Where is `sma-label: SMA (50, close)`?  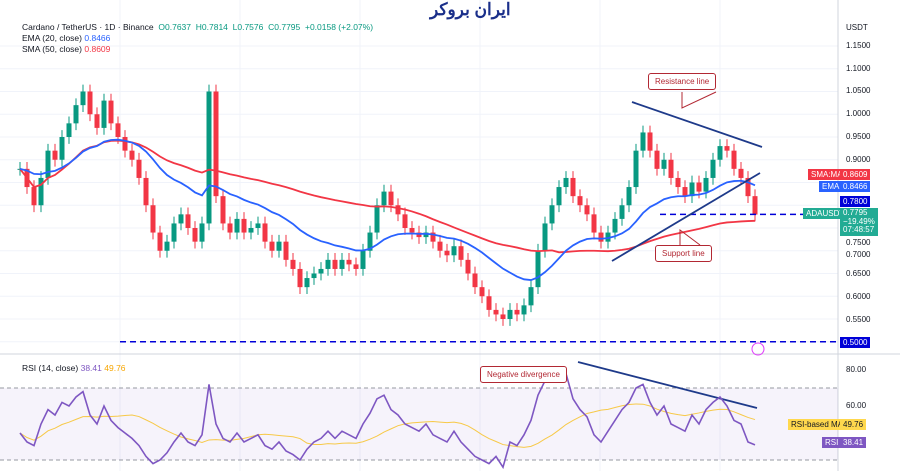 sma-label: SMA (50, close) is located at coordinates (52, 49).